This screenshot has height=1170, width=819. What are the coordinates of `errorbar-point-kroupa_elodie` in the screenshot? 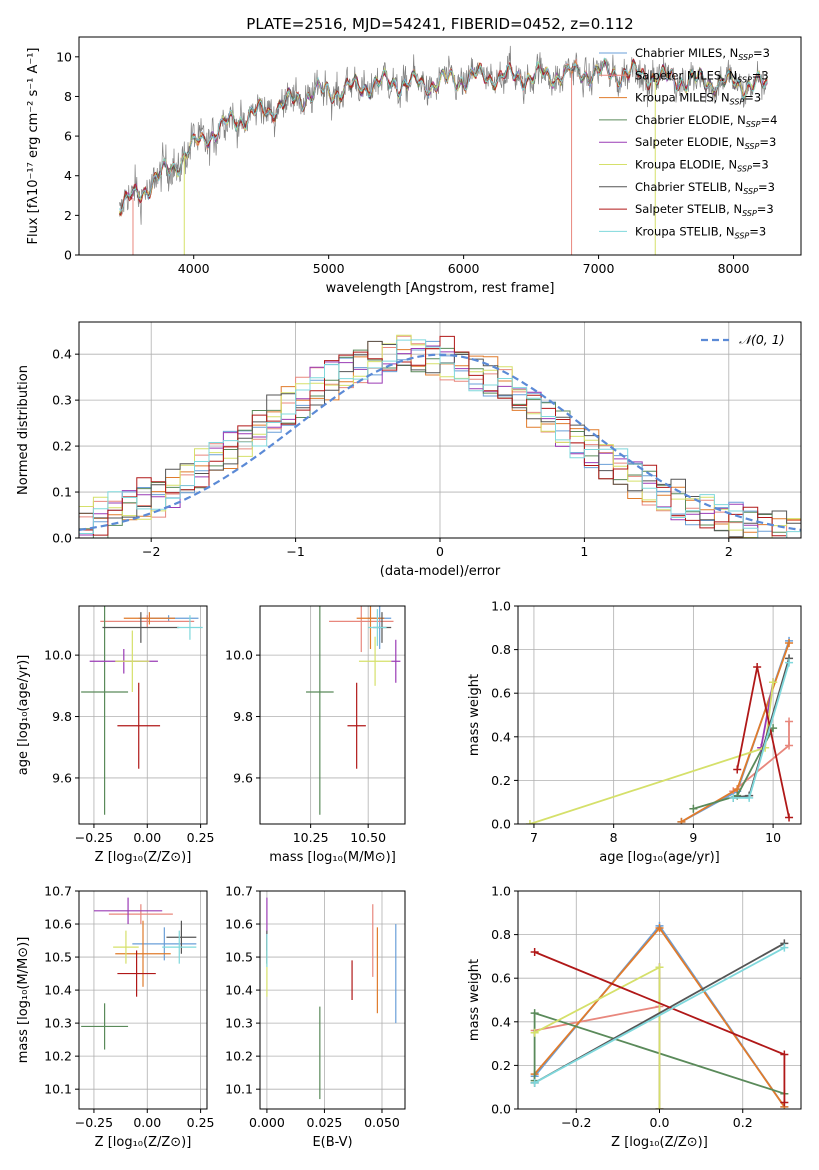 It's located at (132, 661).